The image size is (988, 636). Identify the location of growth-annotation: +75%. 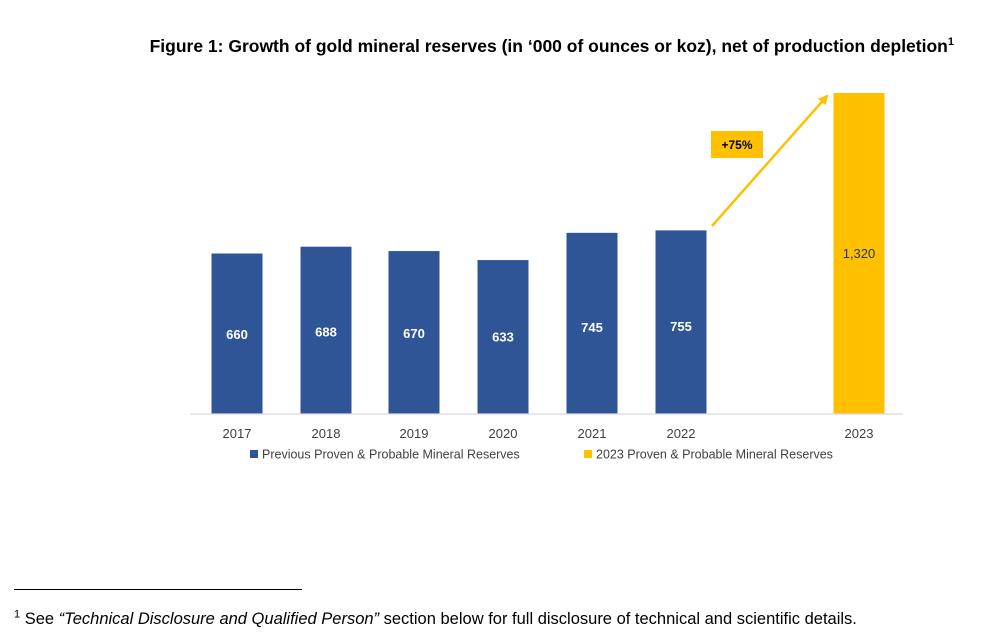
(770, 160).